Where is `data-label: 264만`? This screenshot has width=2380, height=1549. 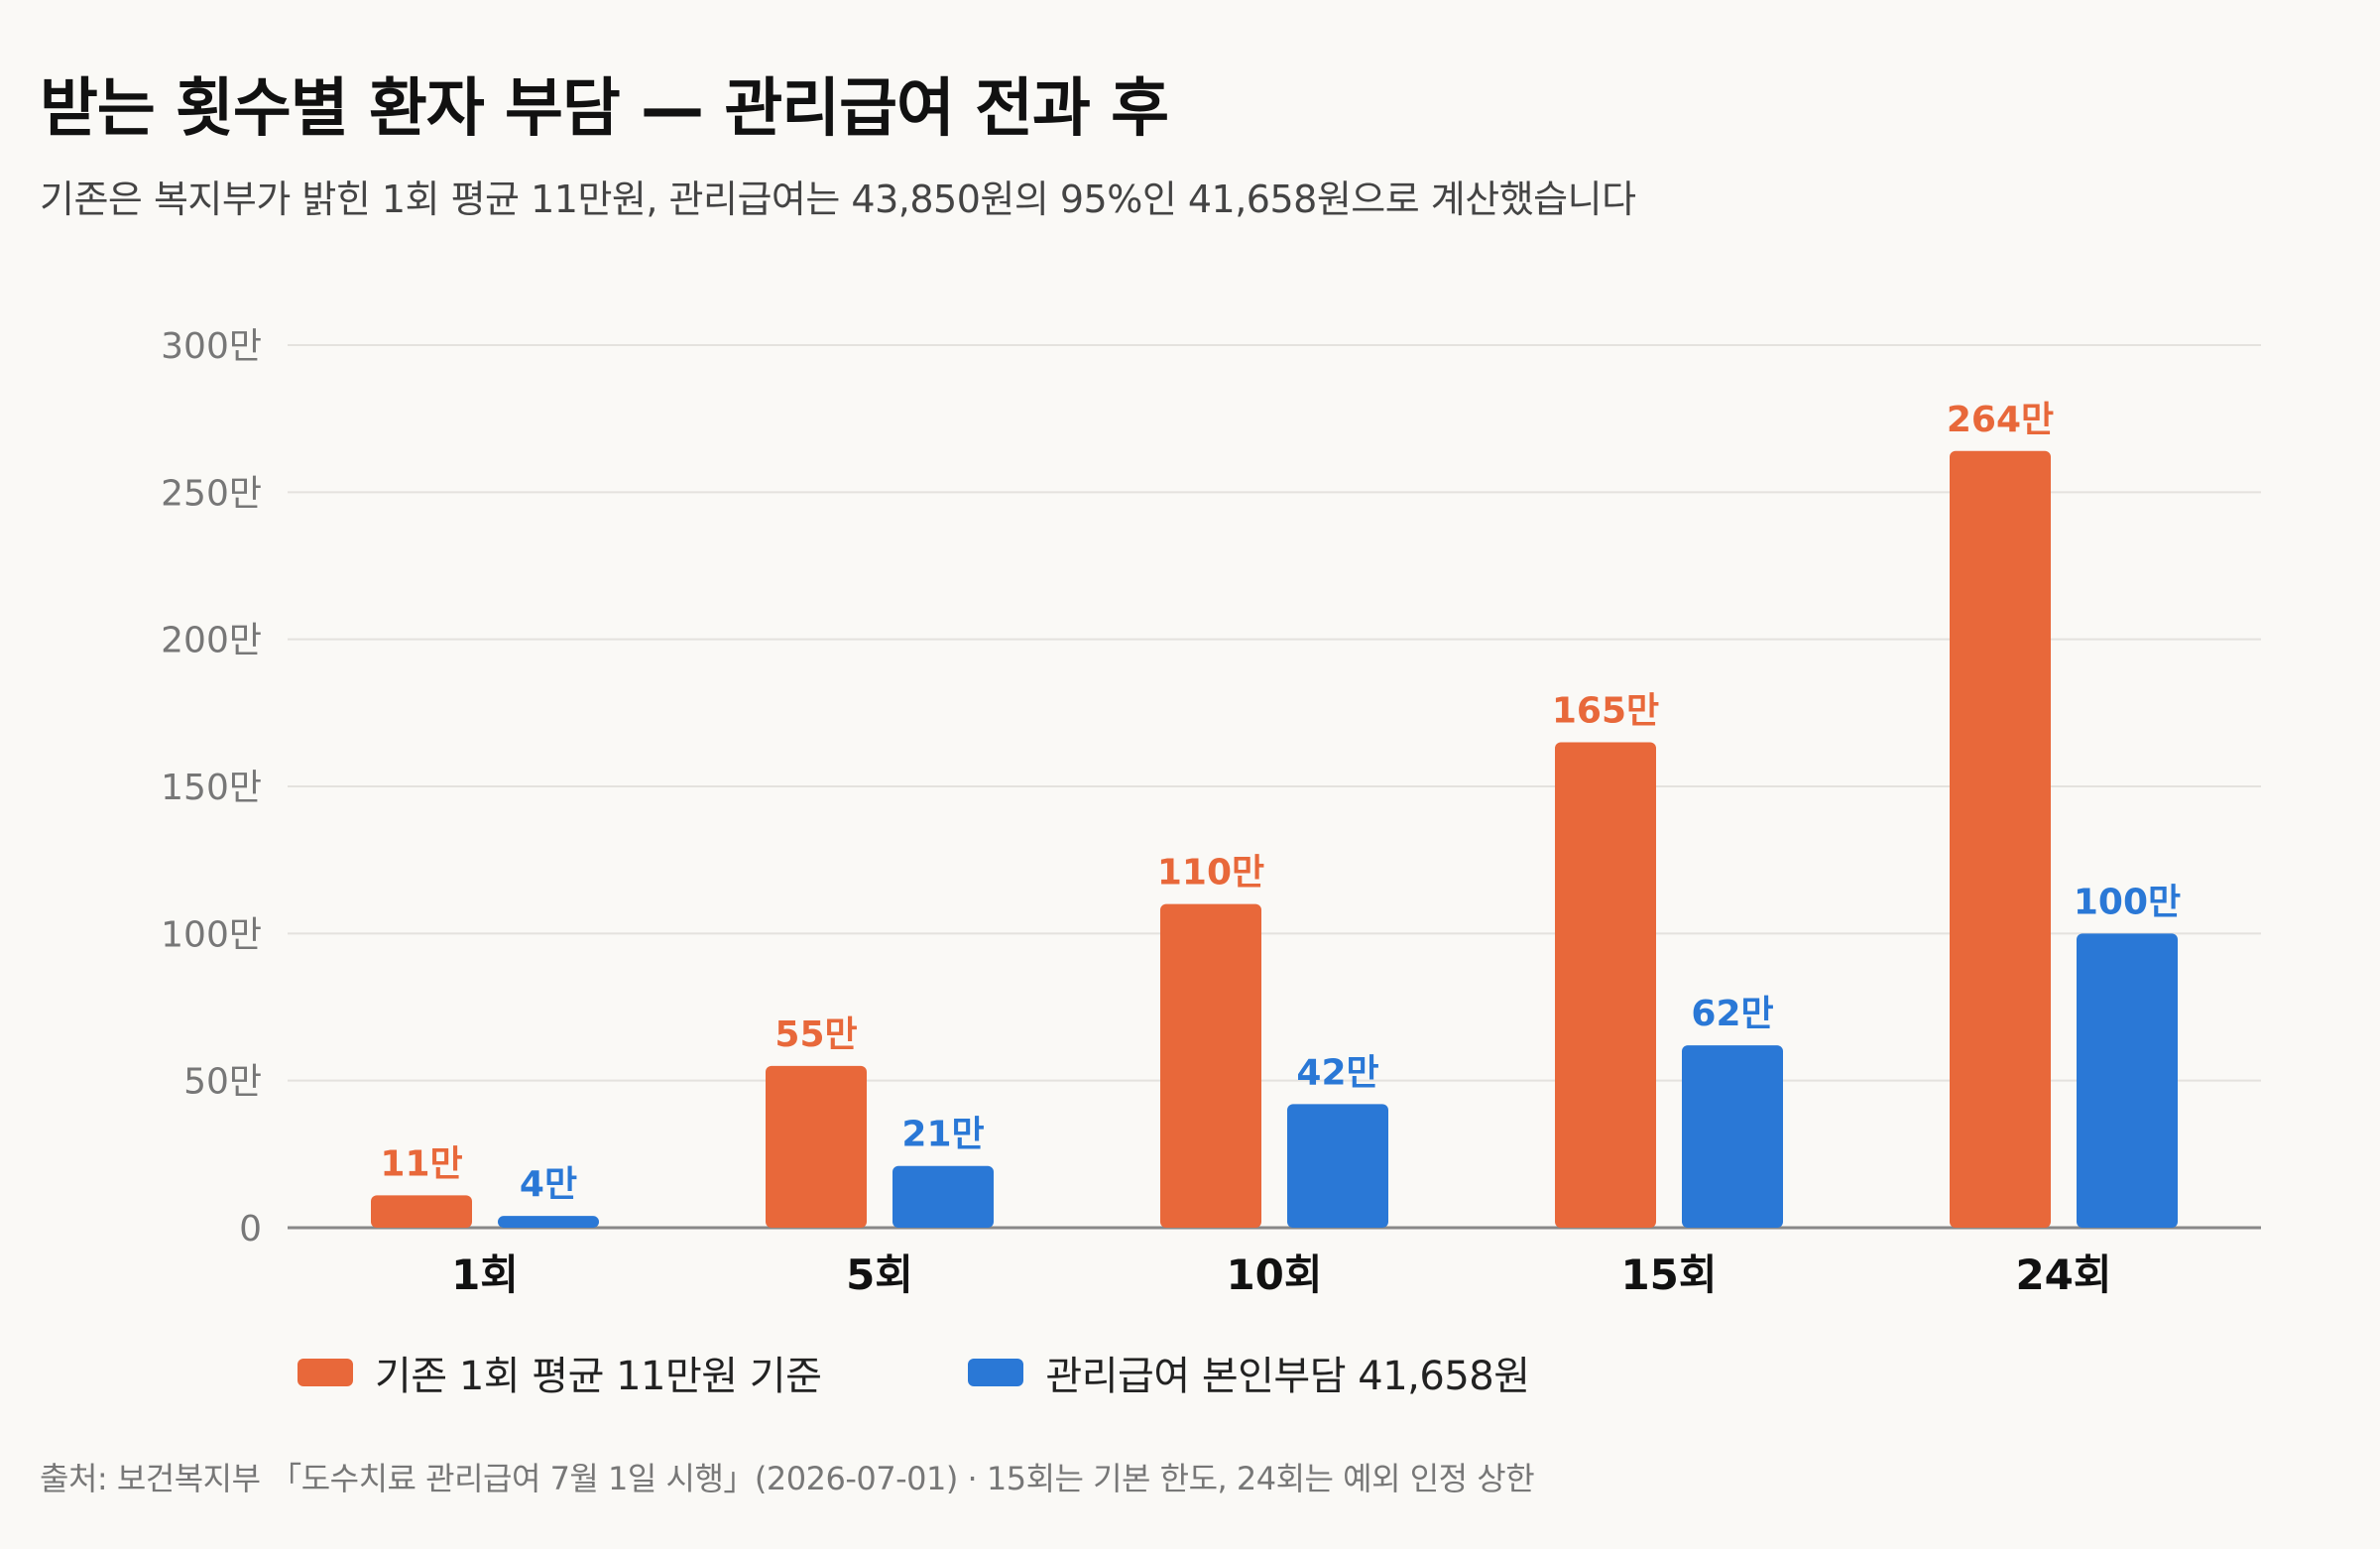 data-label: 264만 is located at coordinates (2000, 420).